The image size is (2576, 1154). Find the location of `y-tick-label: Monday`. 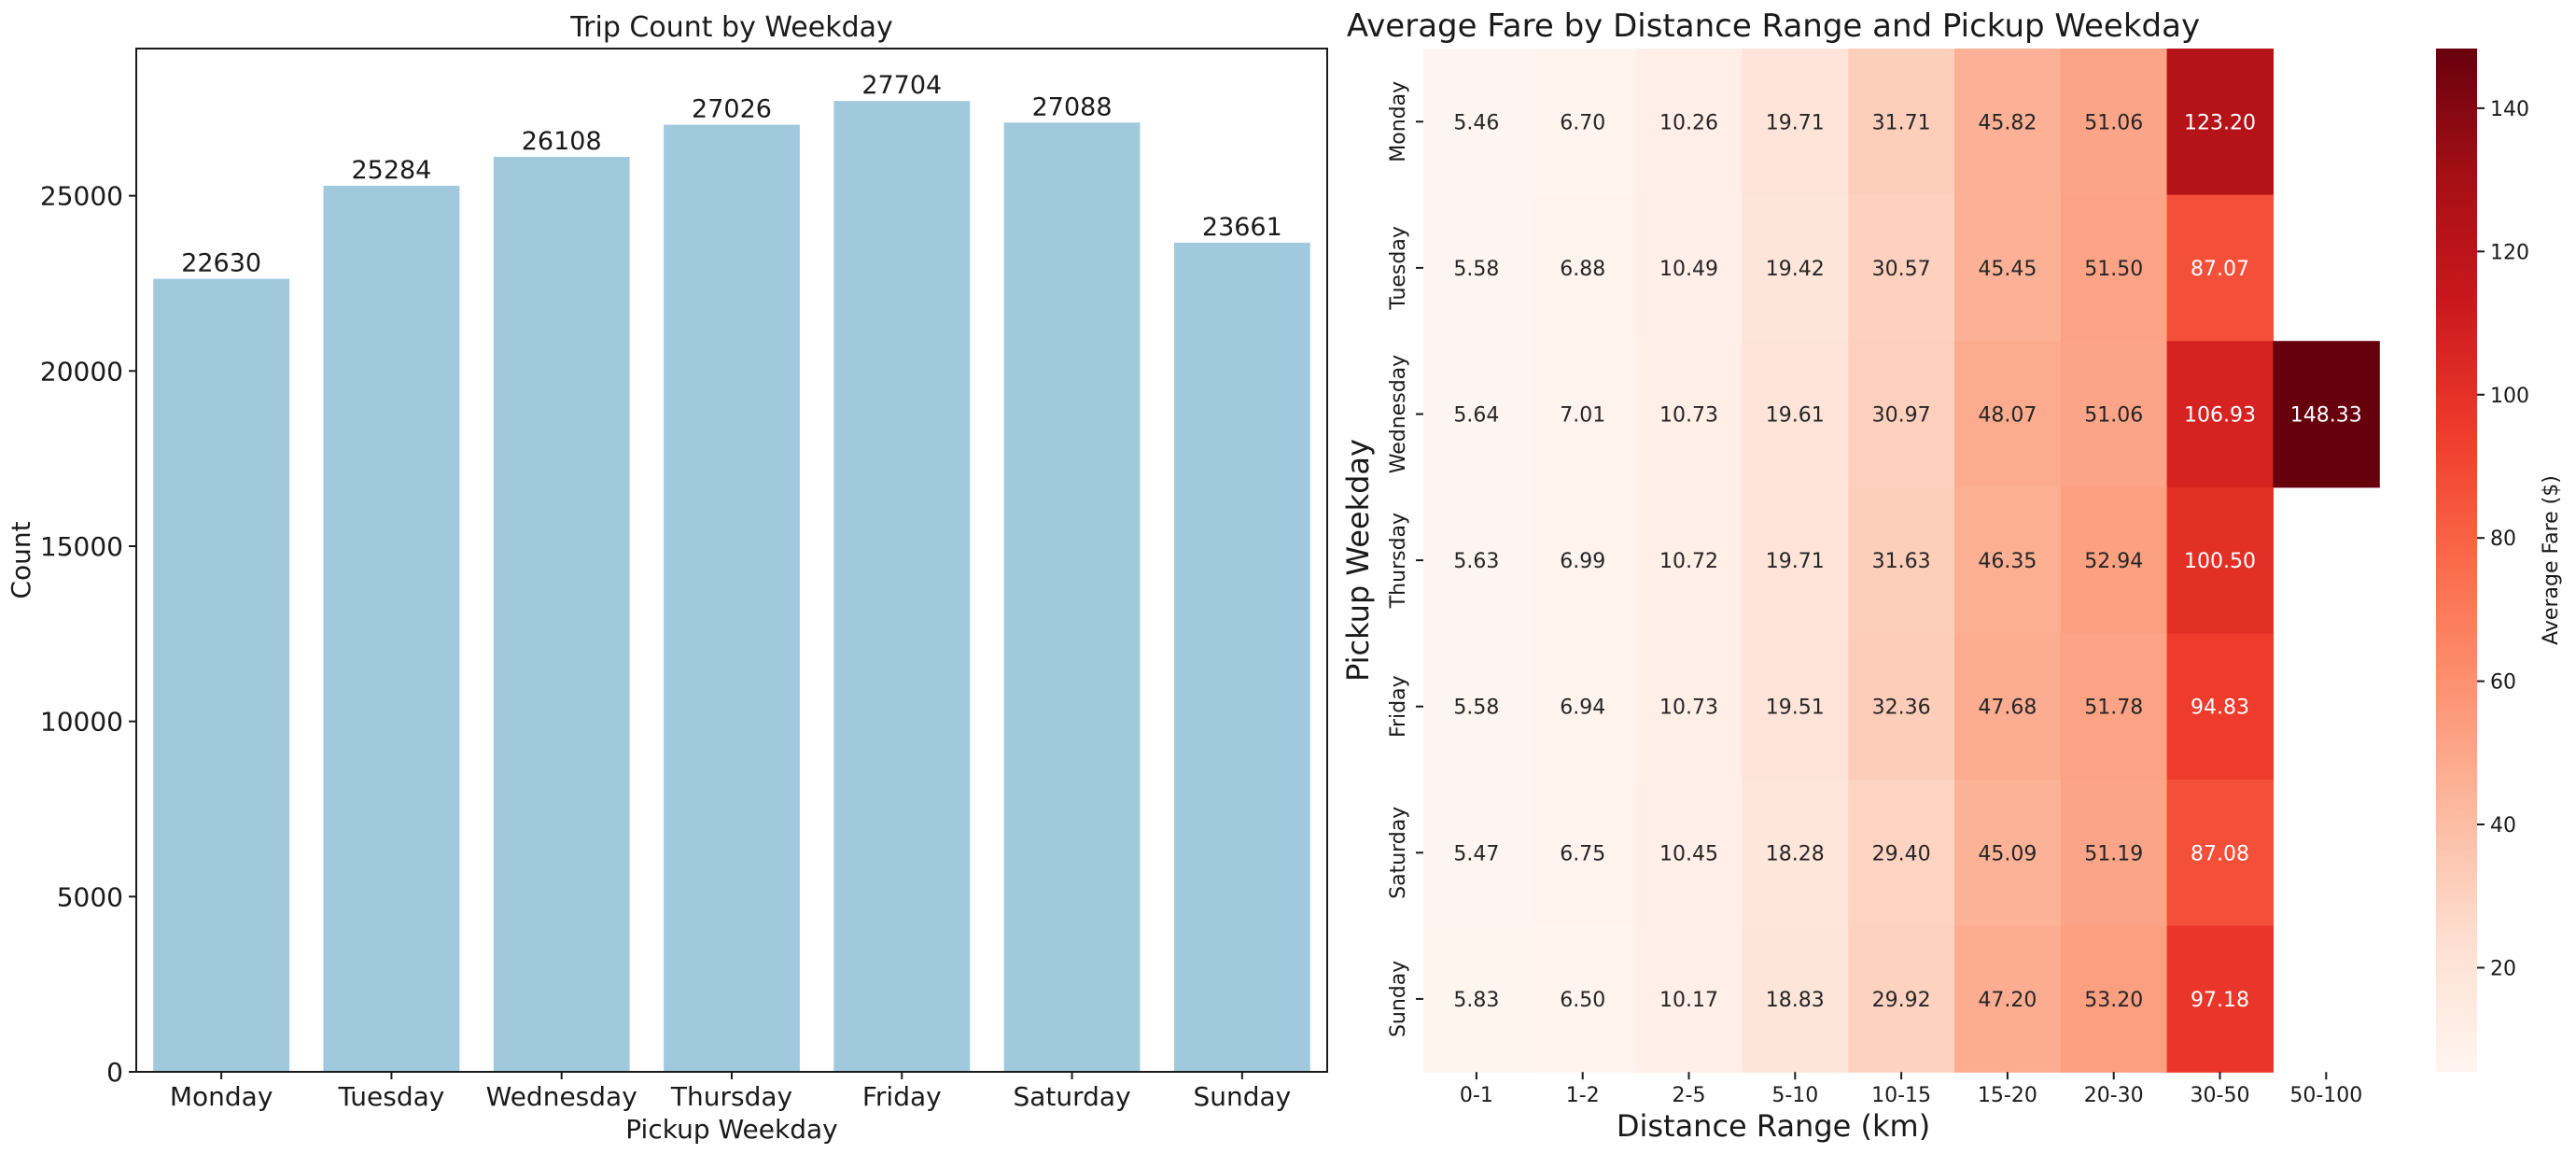

y-tick-label: Monday is located at coordinates (1398, 121).